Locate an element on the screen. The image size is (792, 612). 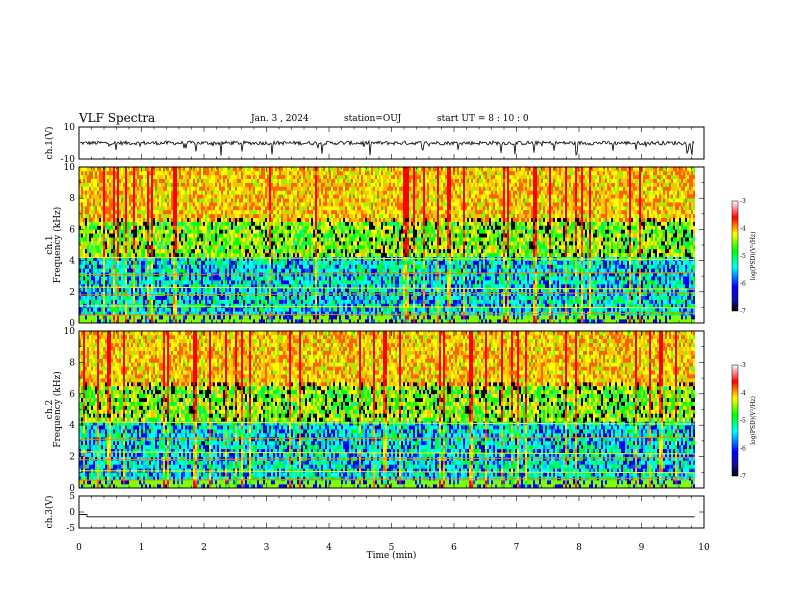
ch1-waveform-panel is located at coordinates (391, 143).